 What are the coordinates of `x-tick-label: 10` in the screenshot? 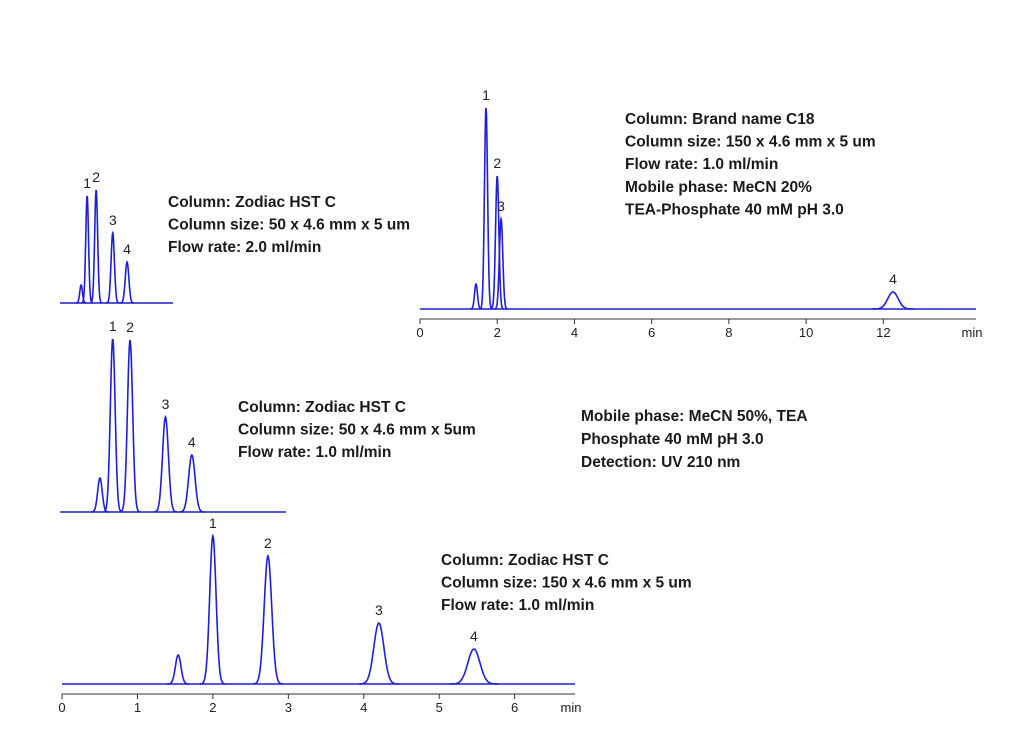 It's located at (806, 332).